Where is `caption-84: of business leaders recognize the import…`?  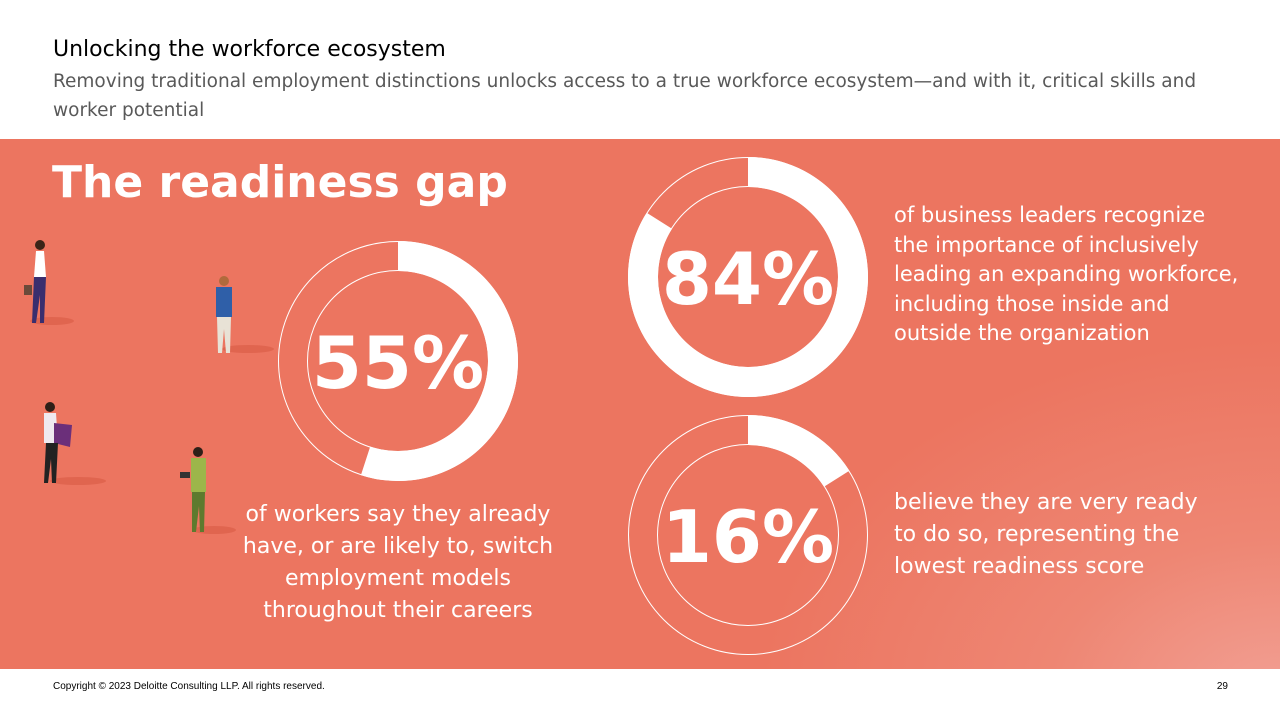
caption-84: of business leaders recognize the import… is located at coordinates (1084, 275).